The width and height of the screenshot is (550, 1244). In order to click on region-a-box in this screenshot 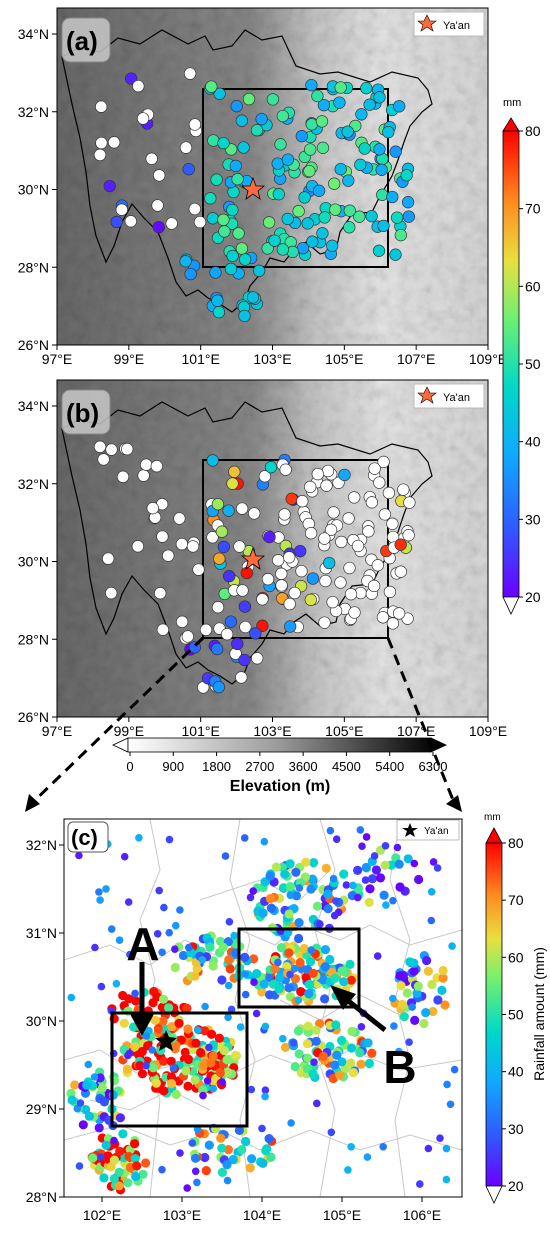, I will do `click(179, 1069)`.